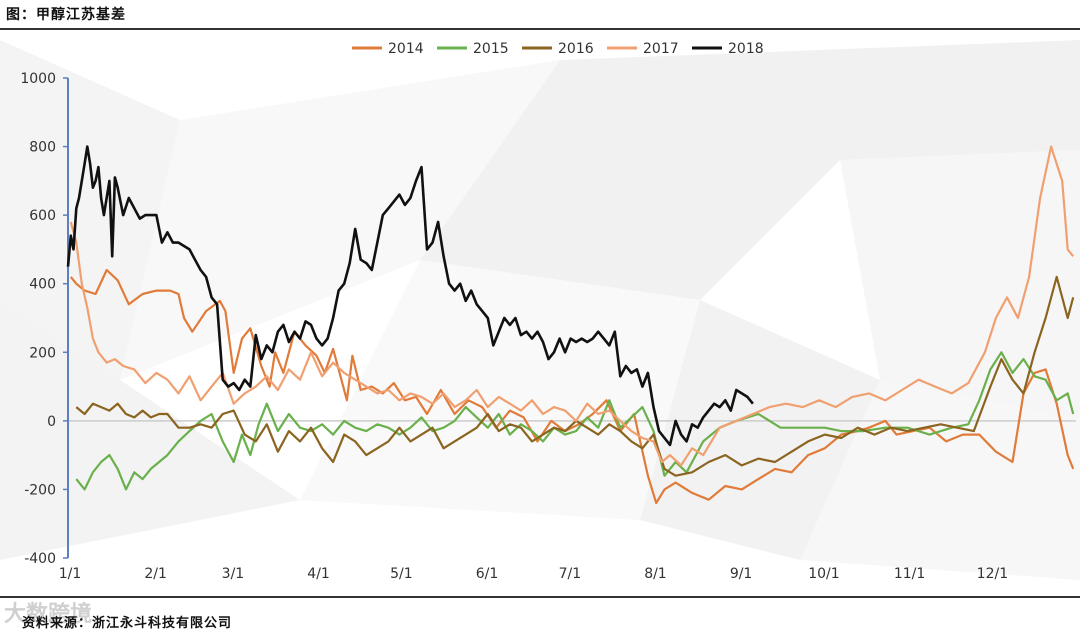  Describe the element at coordinates (44, 319) in the screenshot. I see `y-axis: -400 -200 0 200 400 600 800 1000` at that location.